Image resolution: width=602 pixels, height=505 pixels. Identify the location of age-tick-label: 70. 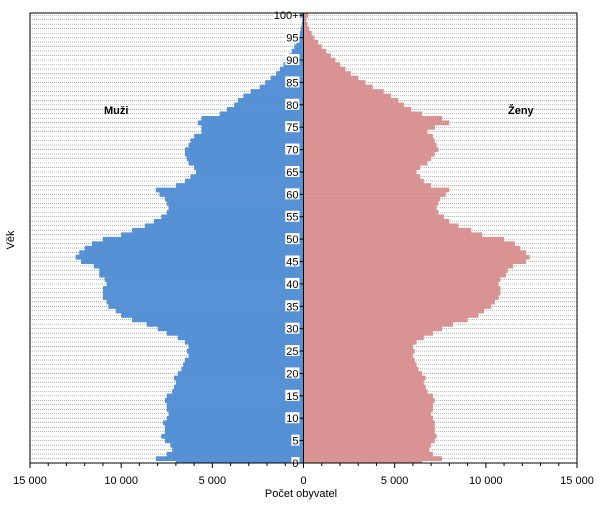
(292, 151).